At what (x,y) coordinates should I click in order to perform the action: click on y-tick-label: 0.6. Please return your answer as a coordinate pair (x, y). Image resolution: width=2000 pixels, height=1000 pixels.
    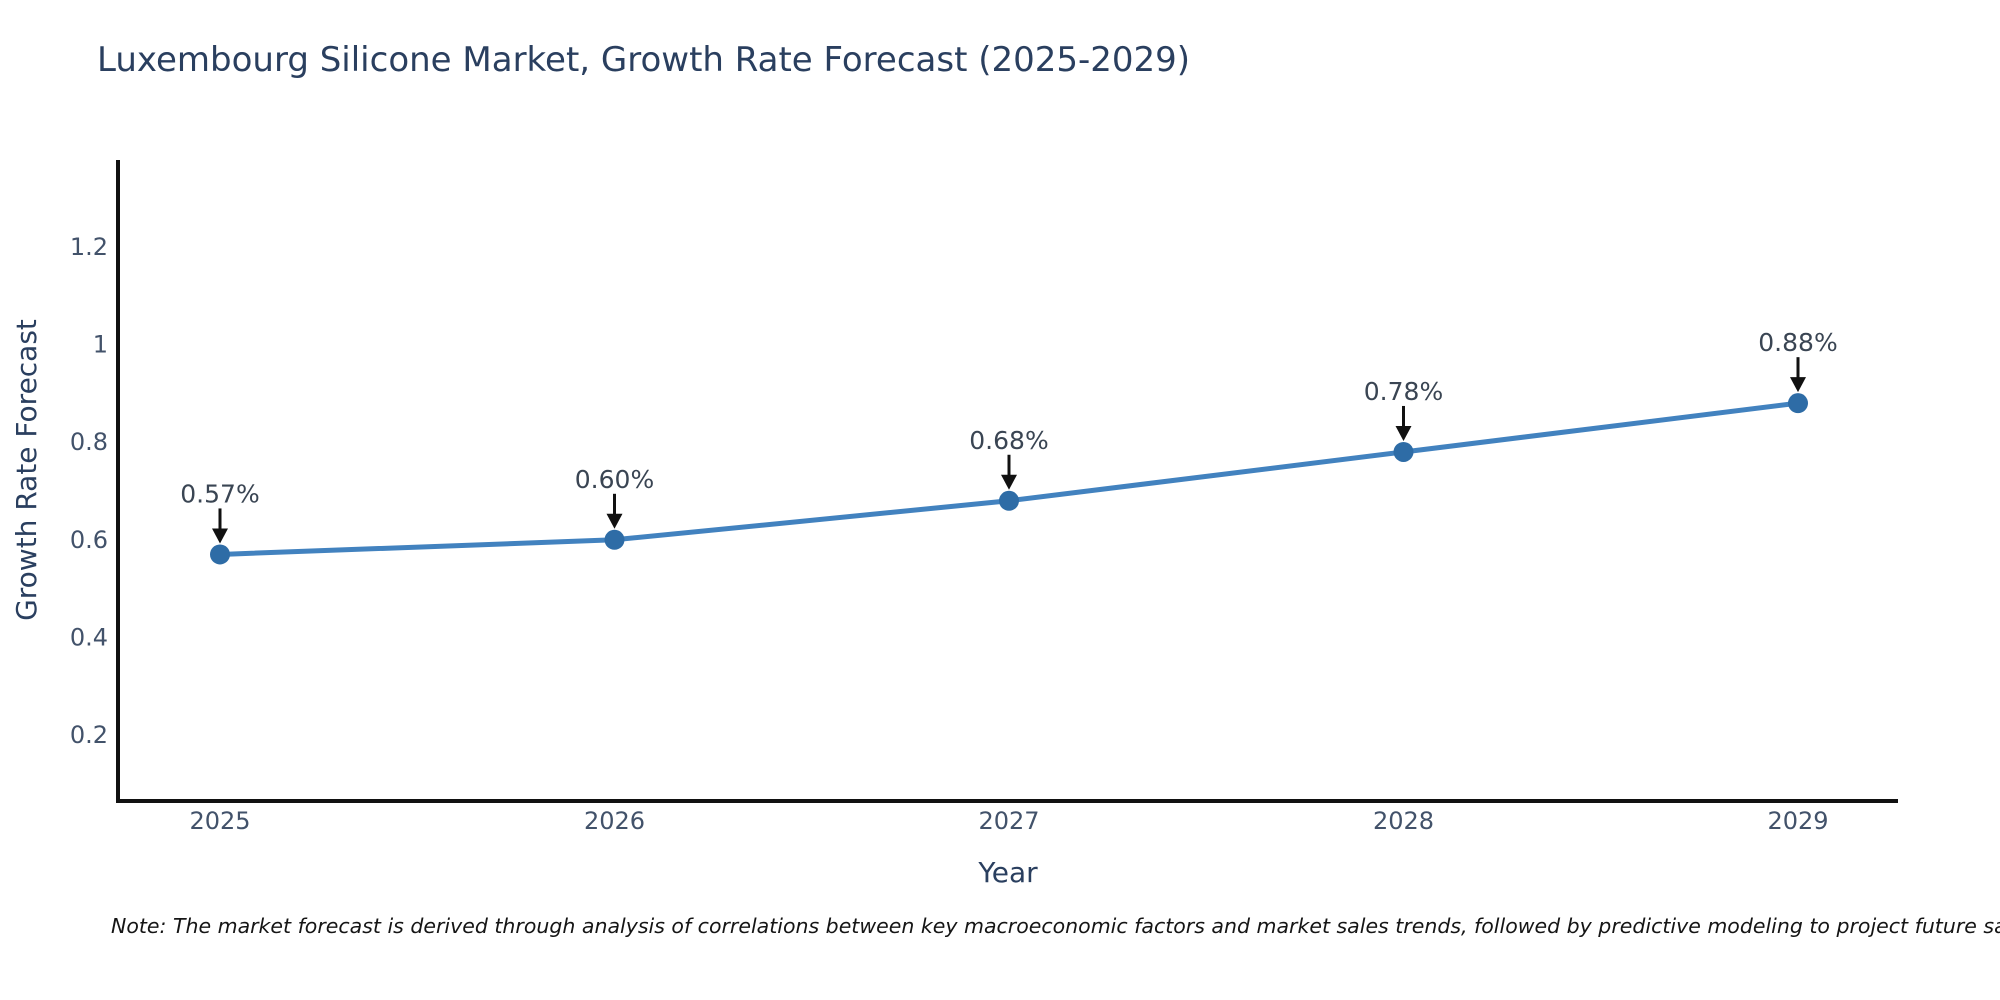
    Looking at the image, I should click on (89, 540).